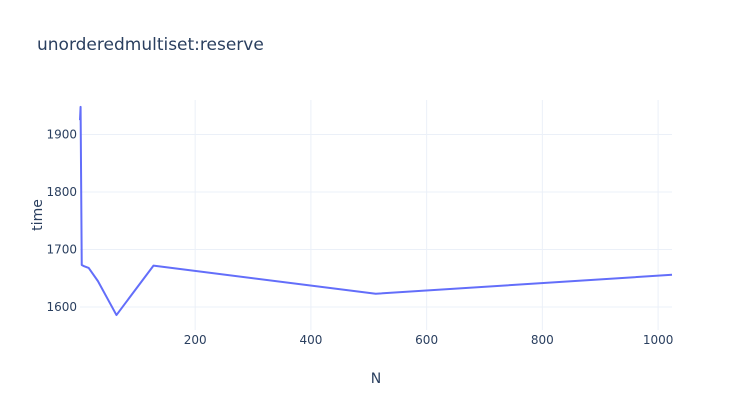 This screenshot has height=411, width=752. I want to click on x-tick-label: 600, so click(426, 340).